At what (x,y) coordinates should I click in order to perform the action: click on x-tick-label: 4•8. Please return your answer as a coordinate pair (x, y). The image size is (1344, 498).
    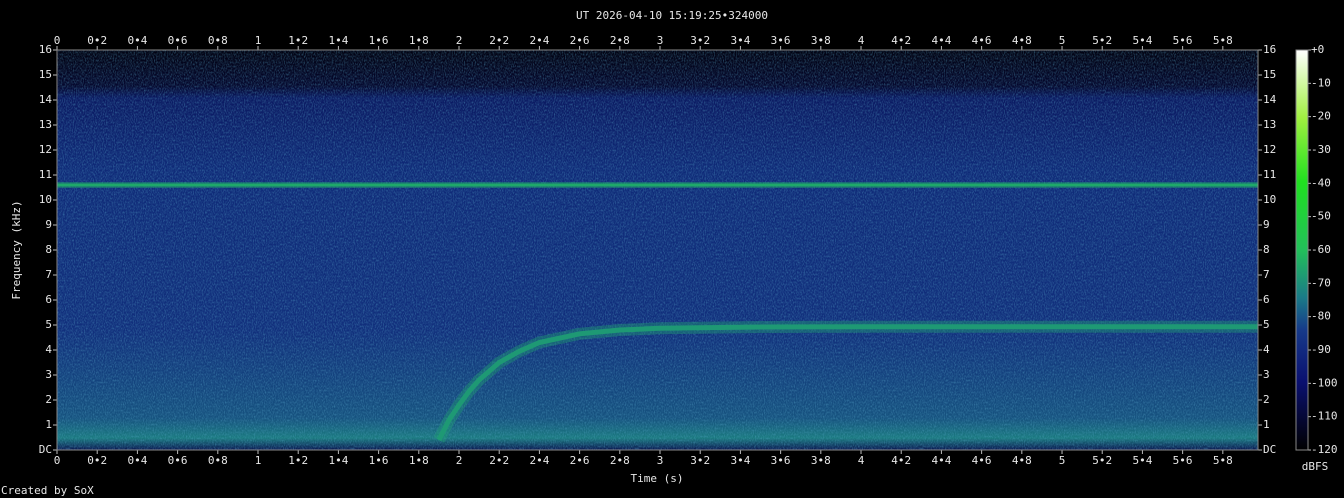
    Looking at the image, I should click on (1022, 40).